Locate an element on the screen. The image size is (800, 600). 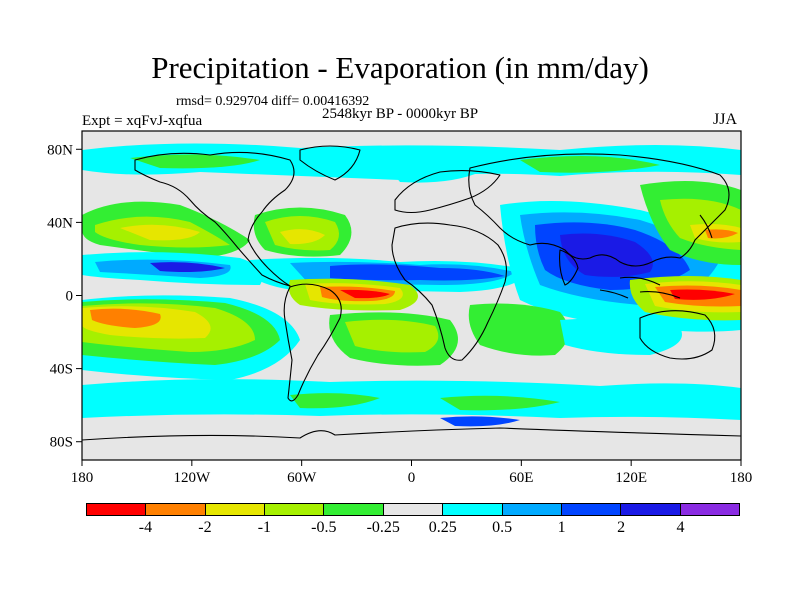
field-itcz-pacific-deep is located at coordinates (187, 267).